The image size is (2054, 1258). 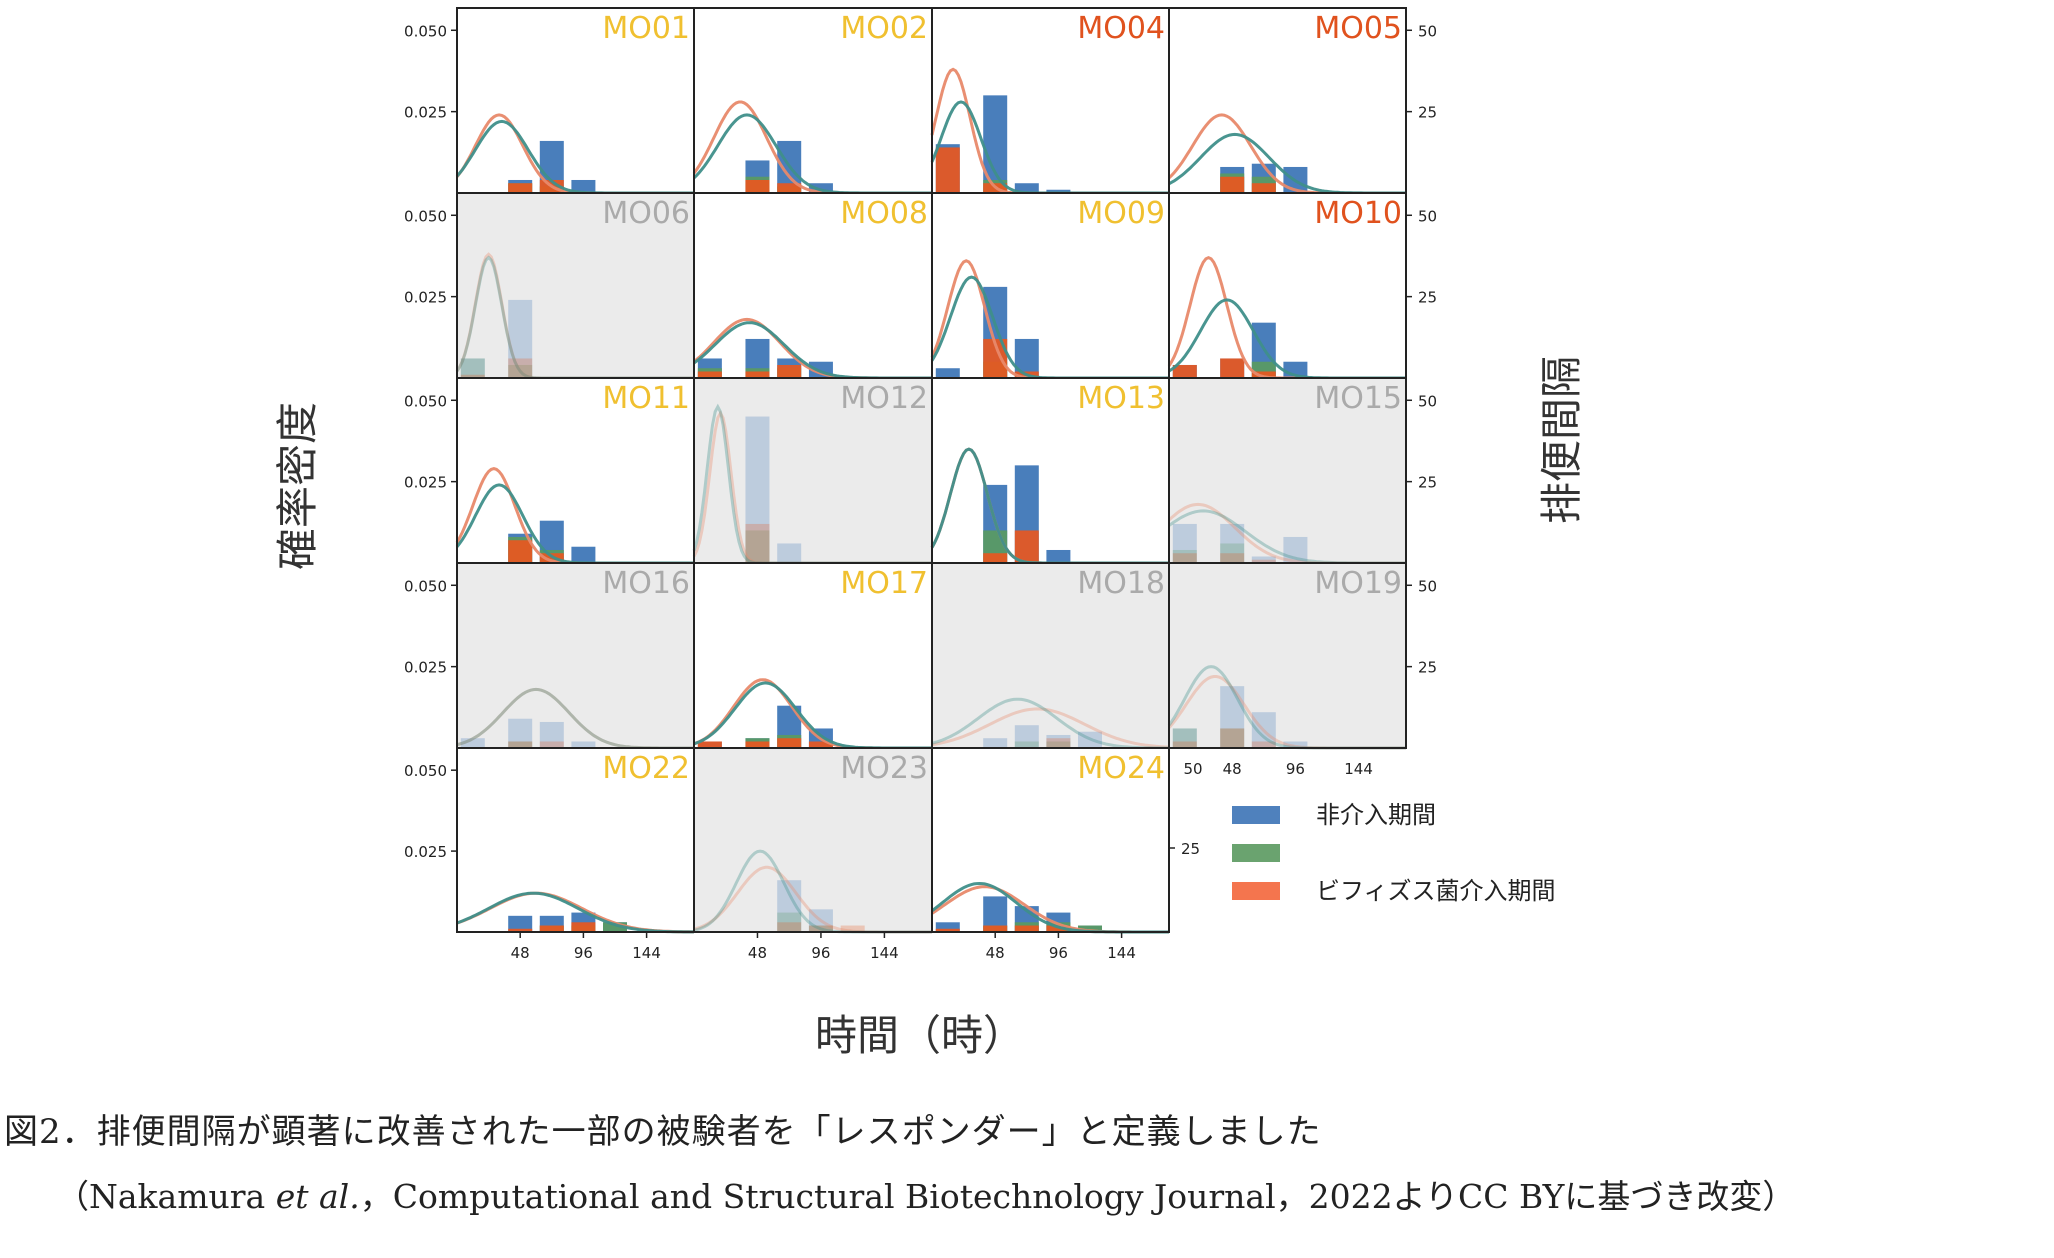 What do you see at coordinates (1121, 583) in the screenshot?
I see `panel-title: MO18` at bounding box center [1121, 583].